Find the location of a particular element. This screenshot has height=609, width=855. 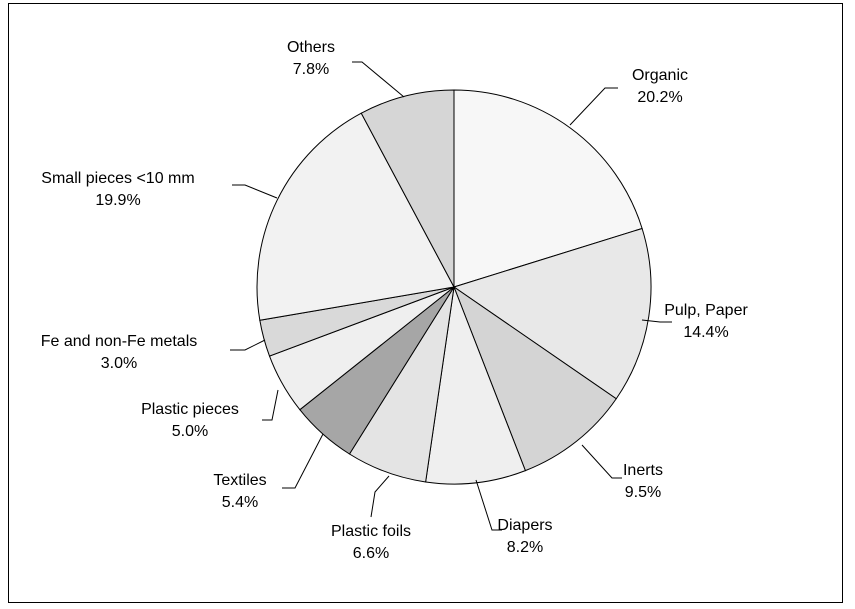

slice-value-plastic-pieces: 5.0% is located at coordinates (190, 431).